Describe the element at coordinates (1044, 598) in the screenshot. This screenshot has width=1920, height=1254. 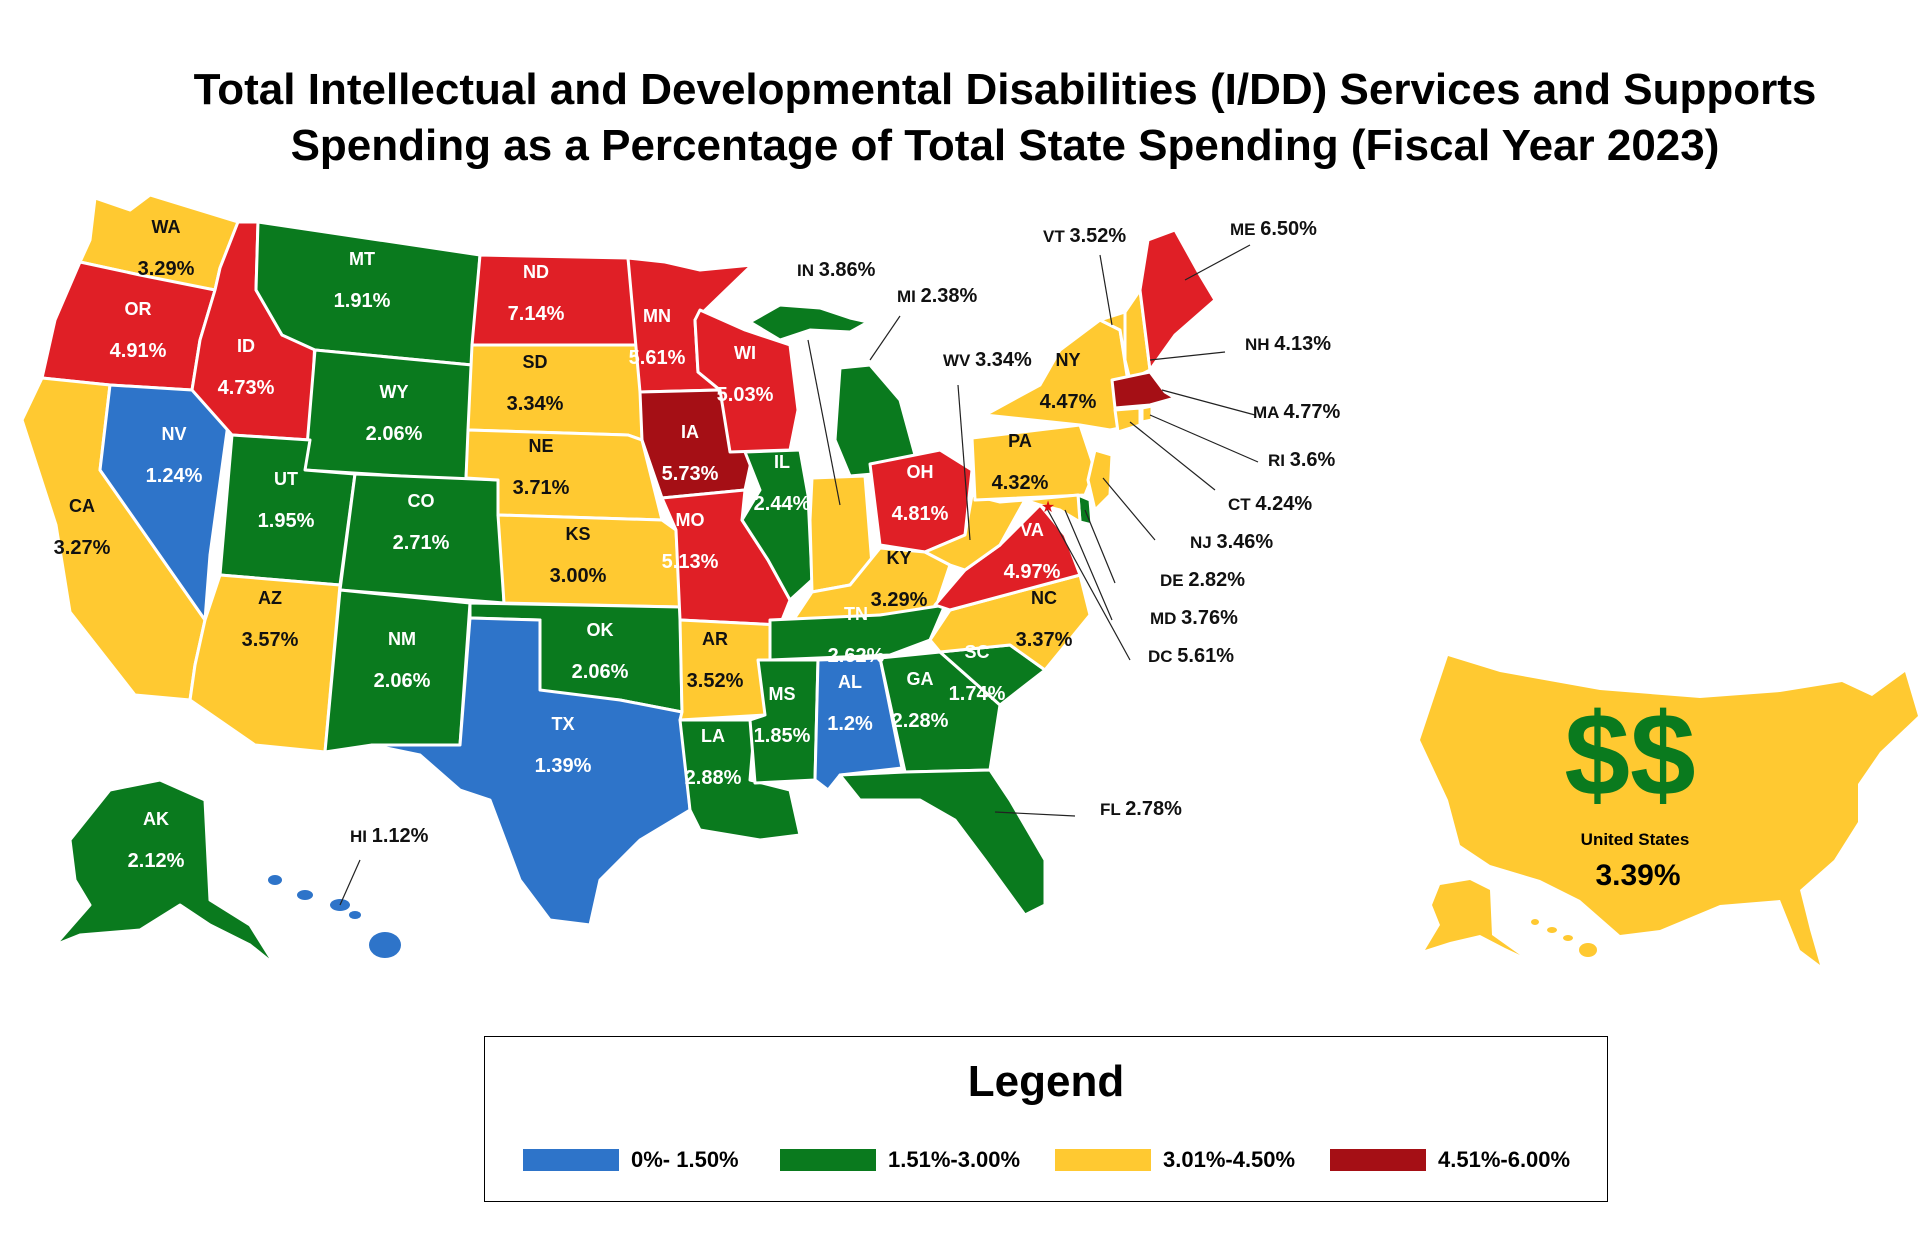
I see `state-label-nc: NC` at that location.